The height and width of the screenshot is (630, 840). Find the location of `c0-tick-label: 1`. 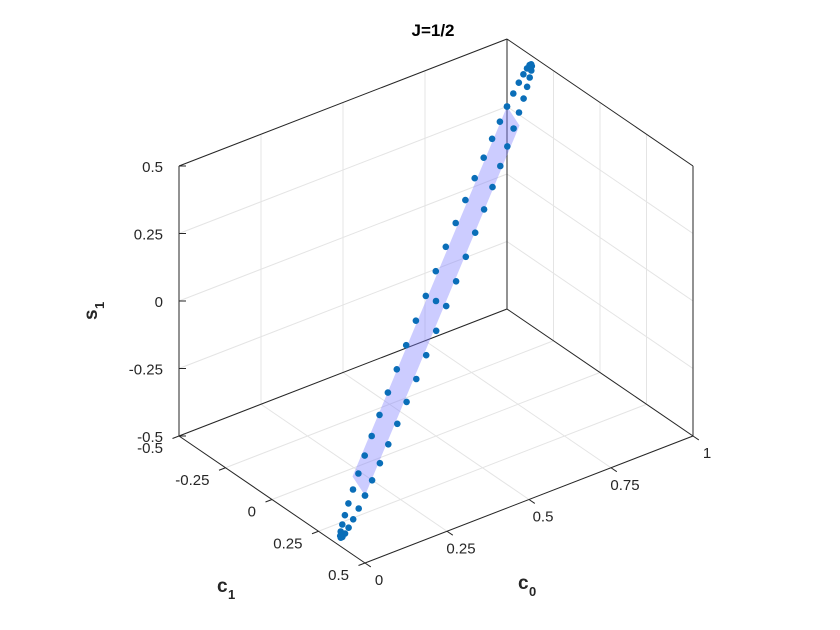

c0-tick-label: 1 is located at coordinates (707, 453).